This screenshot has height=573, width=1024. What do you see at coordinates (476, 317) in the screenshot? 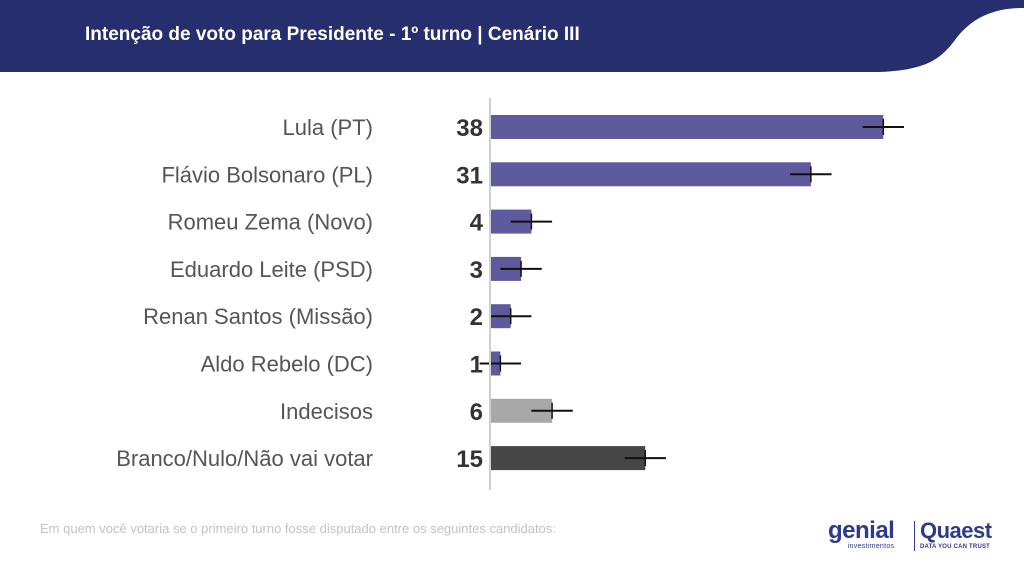
I see `value-label: 2` at bounding box center [476, 317].